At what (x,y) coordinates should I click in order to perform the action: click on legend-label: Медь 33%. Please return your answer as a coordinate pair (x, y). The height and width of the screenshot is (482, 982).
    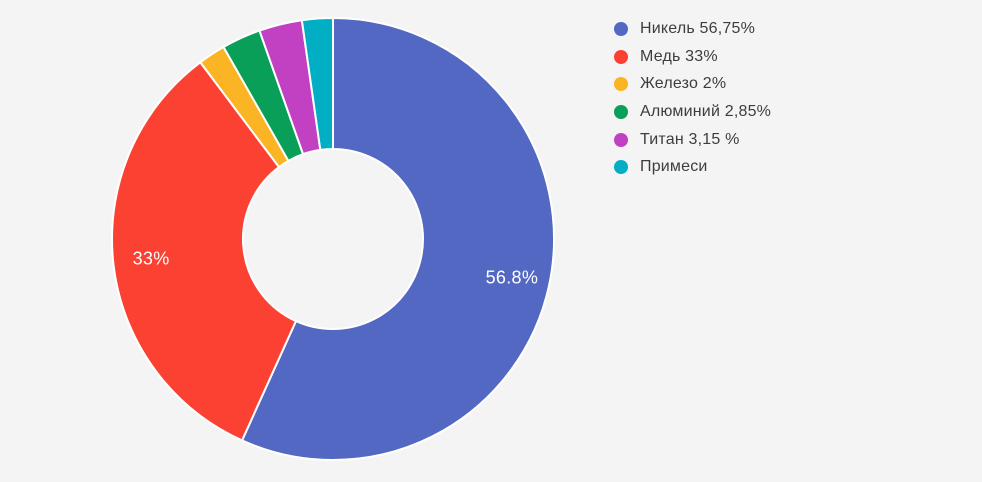
    Looking at the image, I should click on (679, 56).